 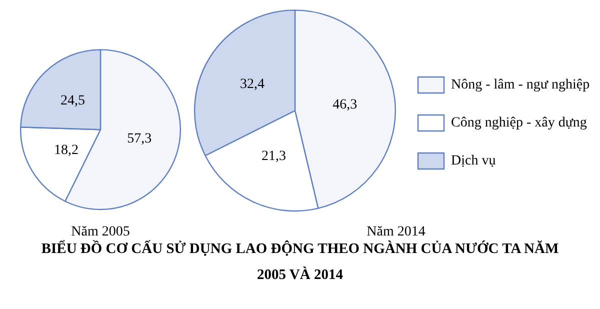 What do you see at coordinates (396, 232) in the screenshot?
I see `text: Năm 2014` at bounding box center [396, 232].